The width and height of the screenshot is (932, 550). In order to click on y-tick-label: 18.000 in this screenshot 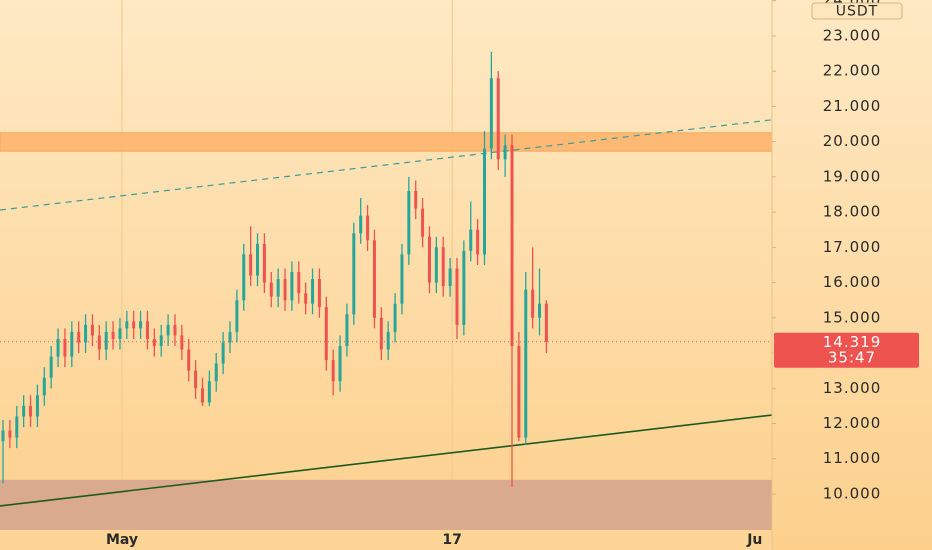, I will do `click(852, 212)`.